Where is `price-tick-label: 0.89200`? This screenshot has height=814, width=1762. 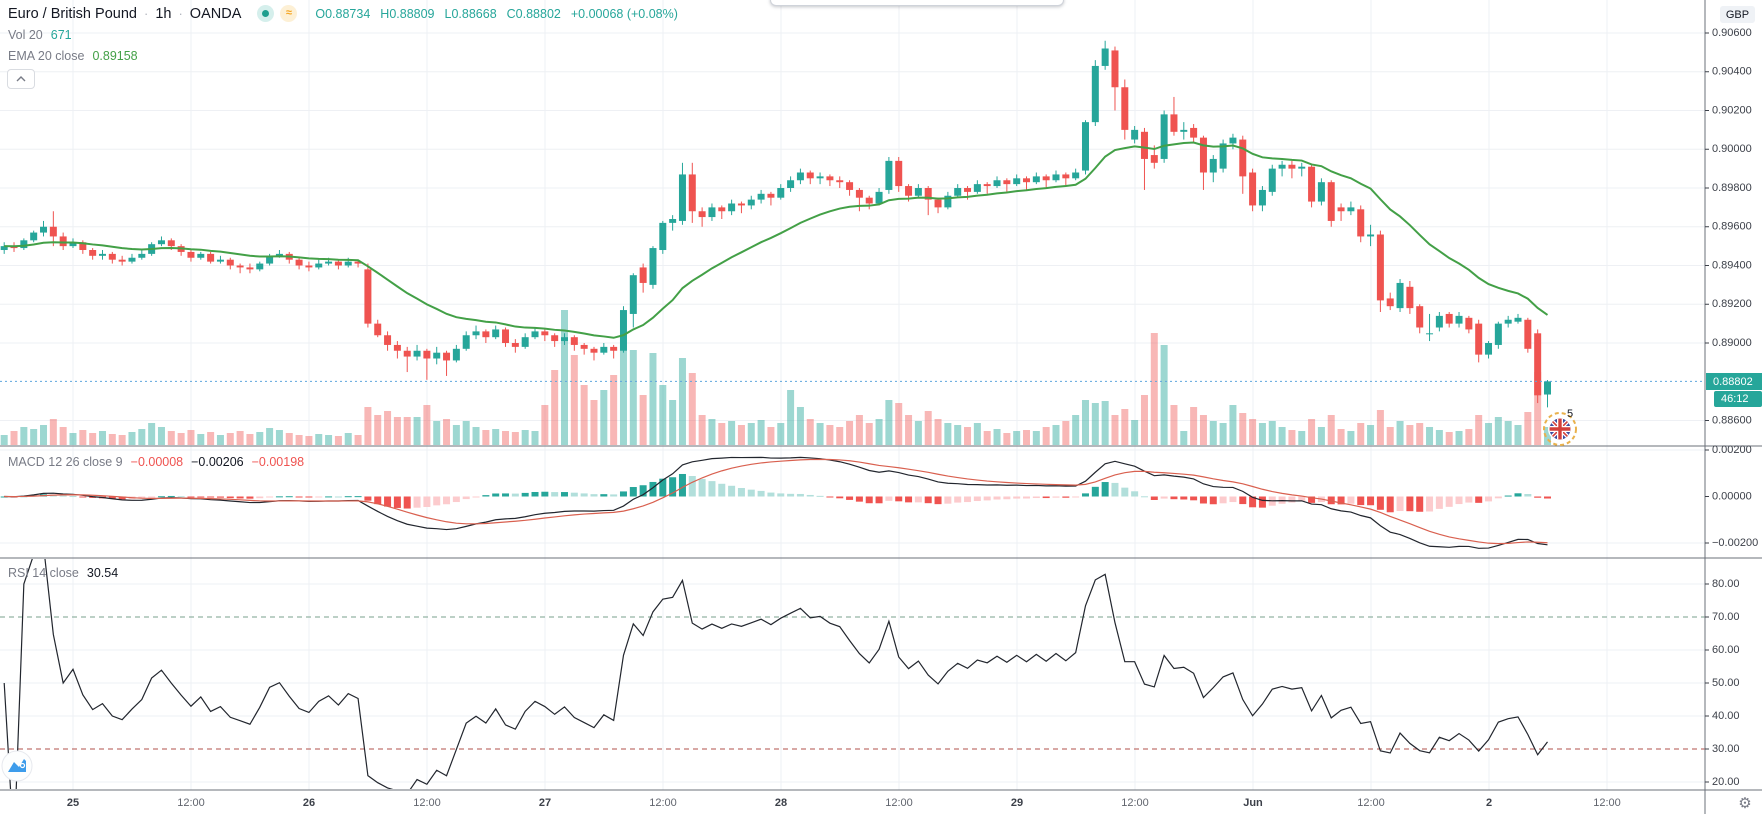 price-tick-label: 0.89200 is located at coordinates (1732, 304).